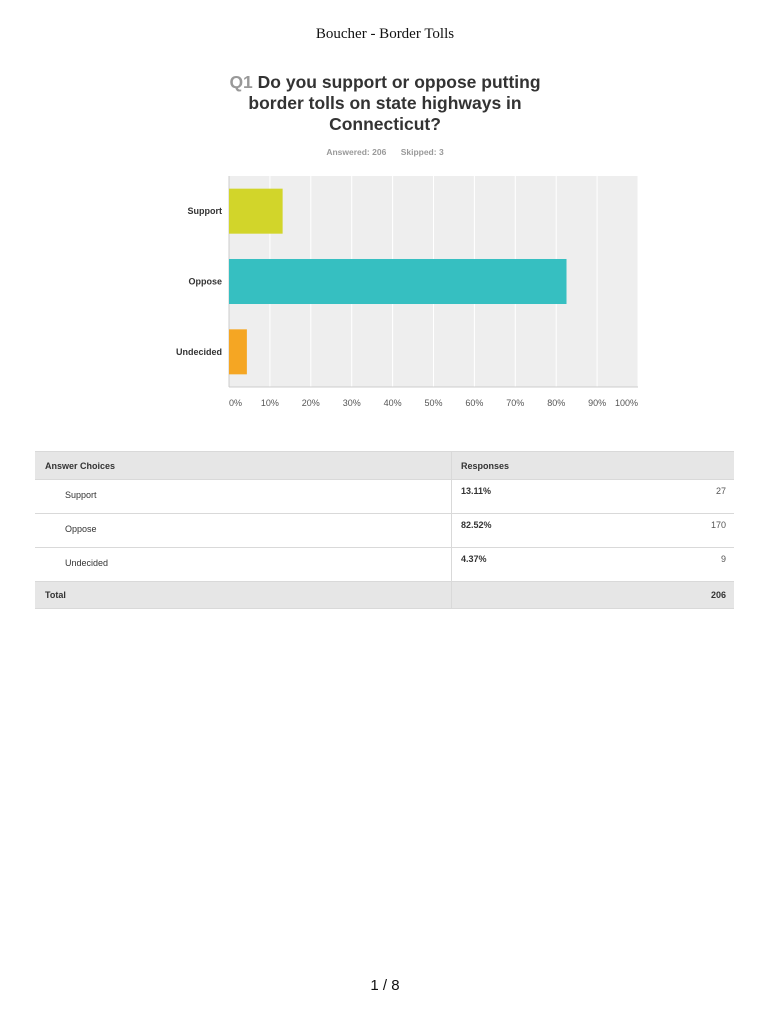 Image resolution: width=770 pixels, height=1024 pixels. I want to click on answered-count: Answered: 206, so click(356, 152).